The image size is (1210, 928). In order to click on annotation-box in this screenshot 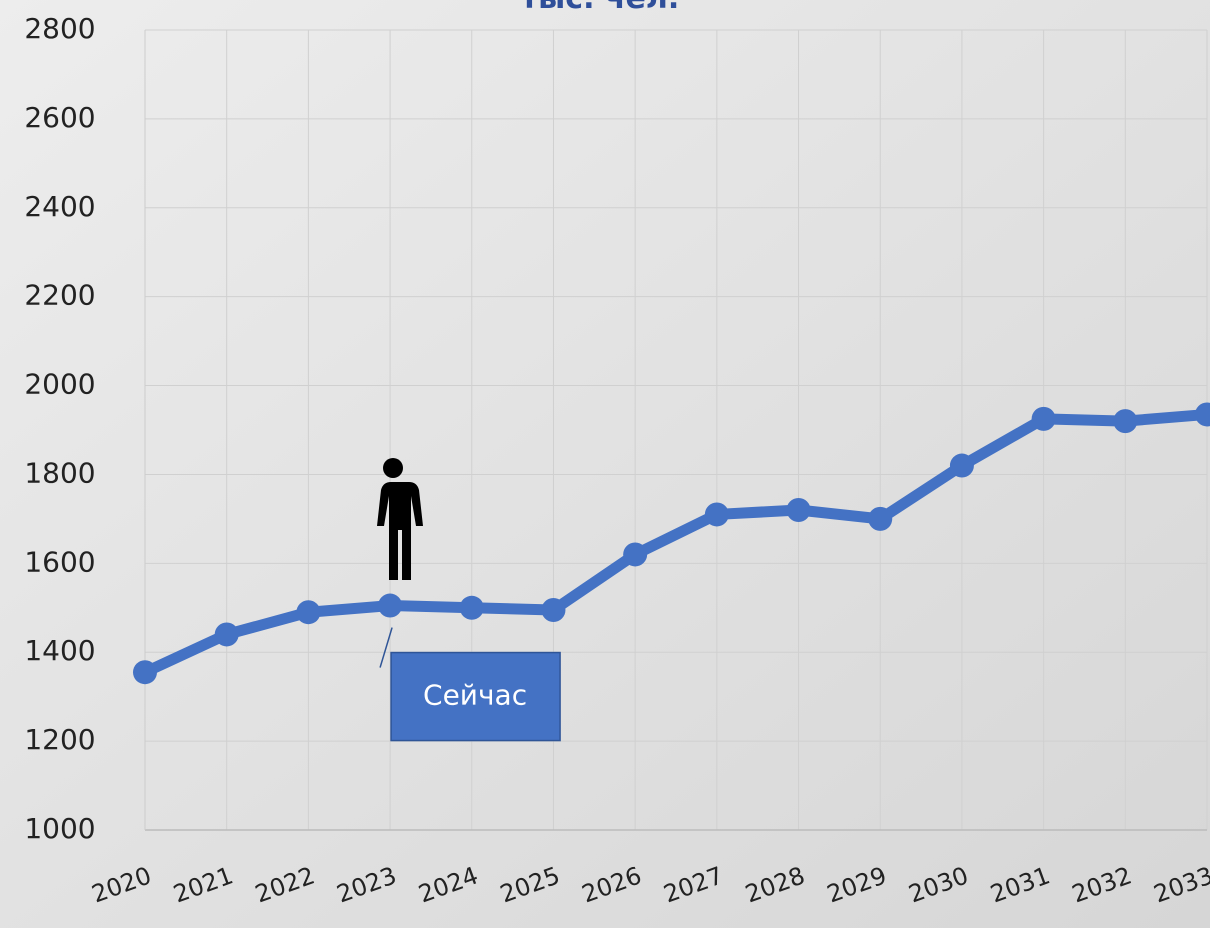, I will do `click(475, 696)`.